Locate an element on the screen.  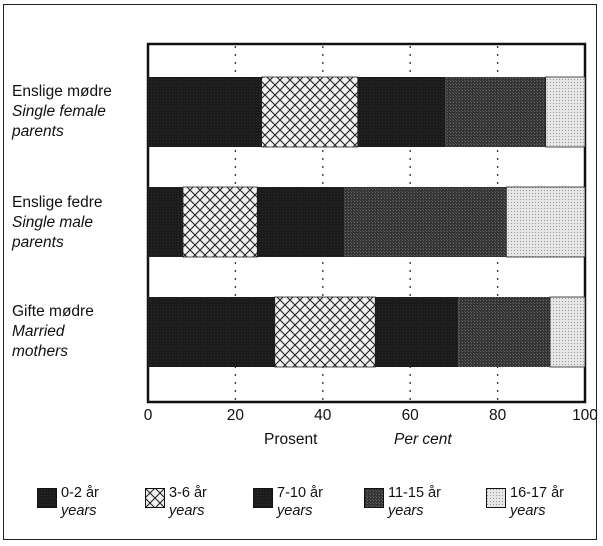
legend-label: 16-17 år is located at coordinates (537, 493).